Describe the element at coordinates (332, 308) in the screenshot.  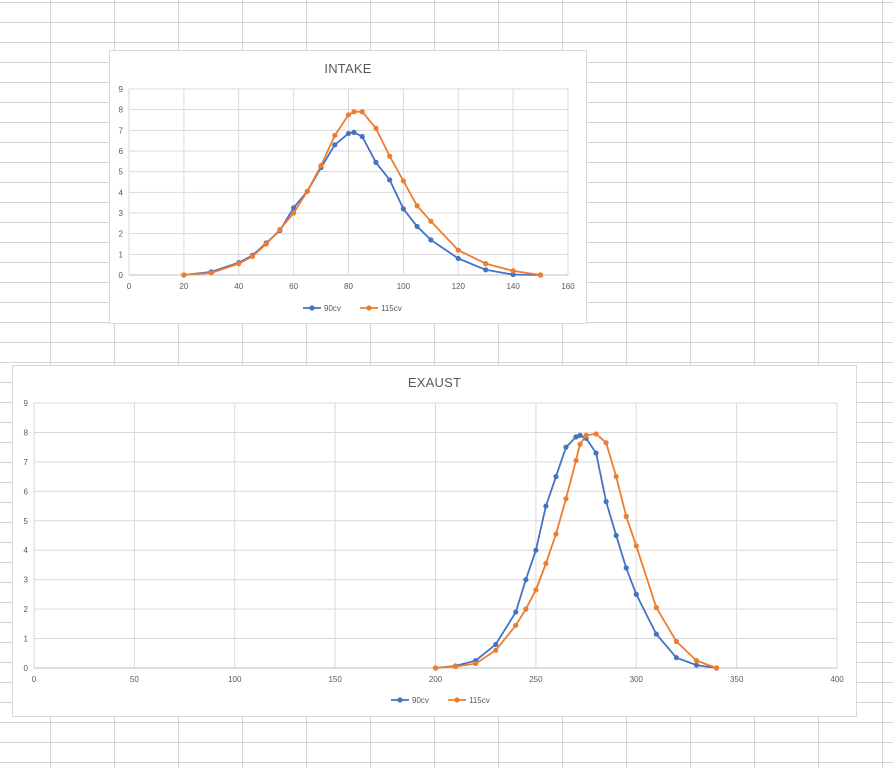
I see `legend-label: 90cv` at that location.